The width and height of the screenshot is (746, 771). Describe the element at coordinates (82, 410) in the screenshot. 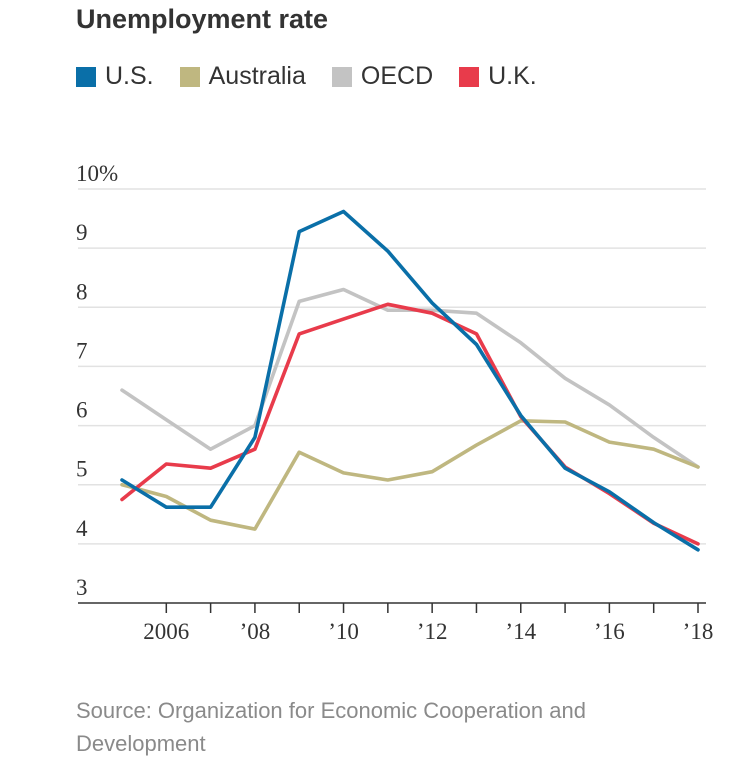

I see `y-tick-label-6: 6` at that location.